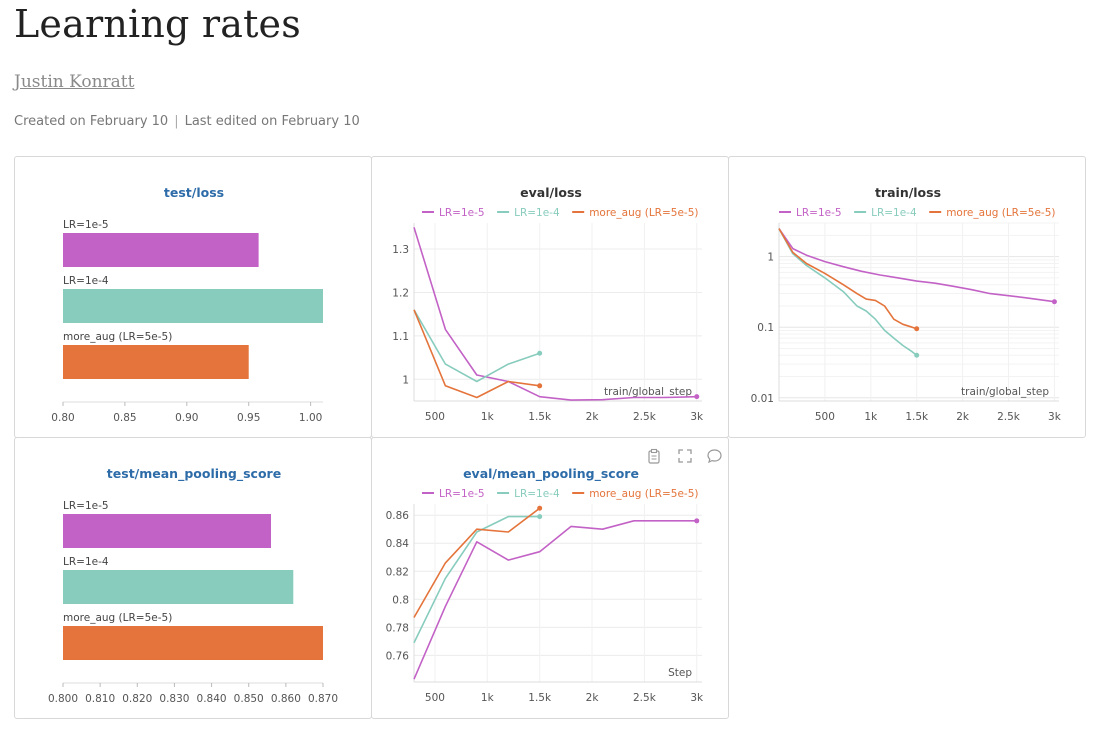 Image resolution: width=1098 pixels, height=729 pixels. Describe the element at coordinates (100, 699) in the screenshot. I see `x-tick-label: 0.810` at that location.